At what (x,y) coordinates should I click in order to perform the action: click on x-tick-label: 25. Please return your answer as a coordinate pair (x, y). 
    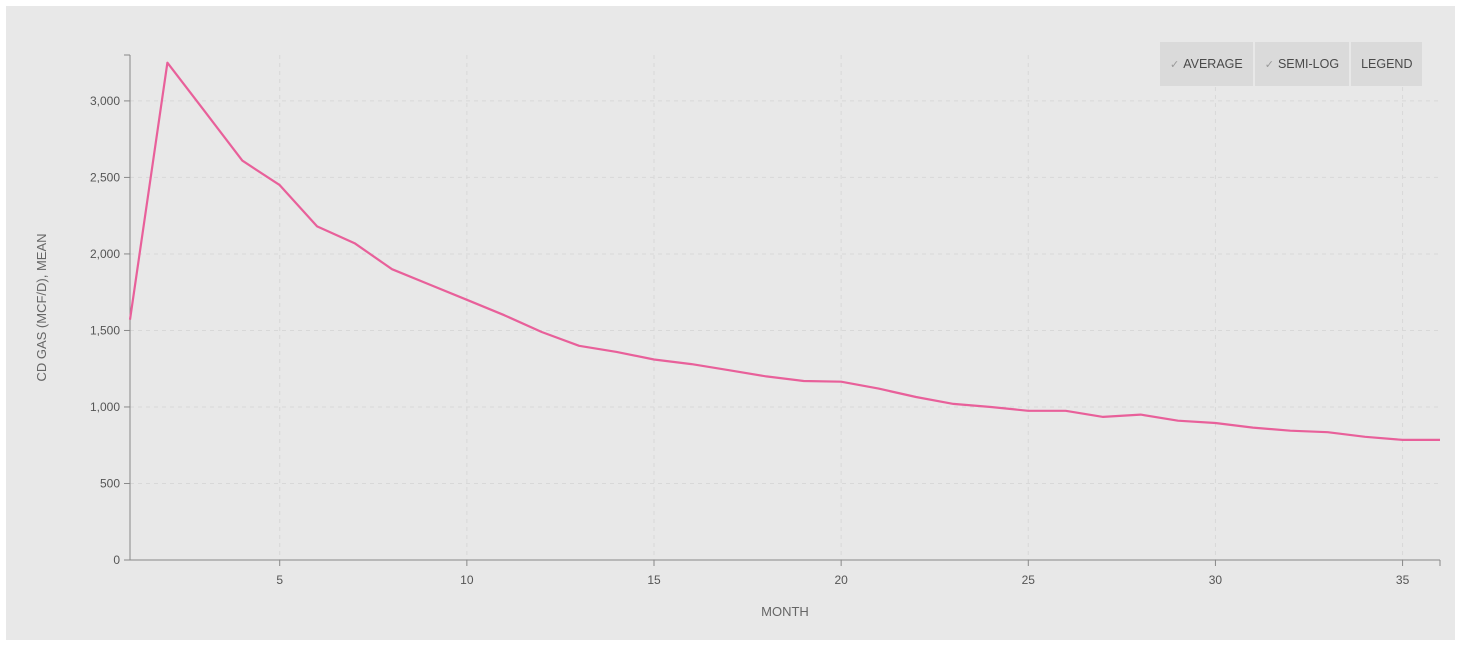
    Looking at the image, I should click on (1029, 580).